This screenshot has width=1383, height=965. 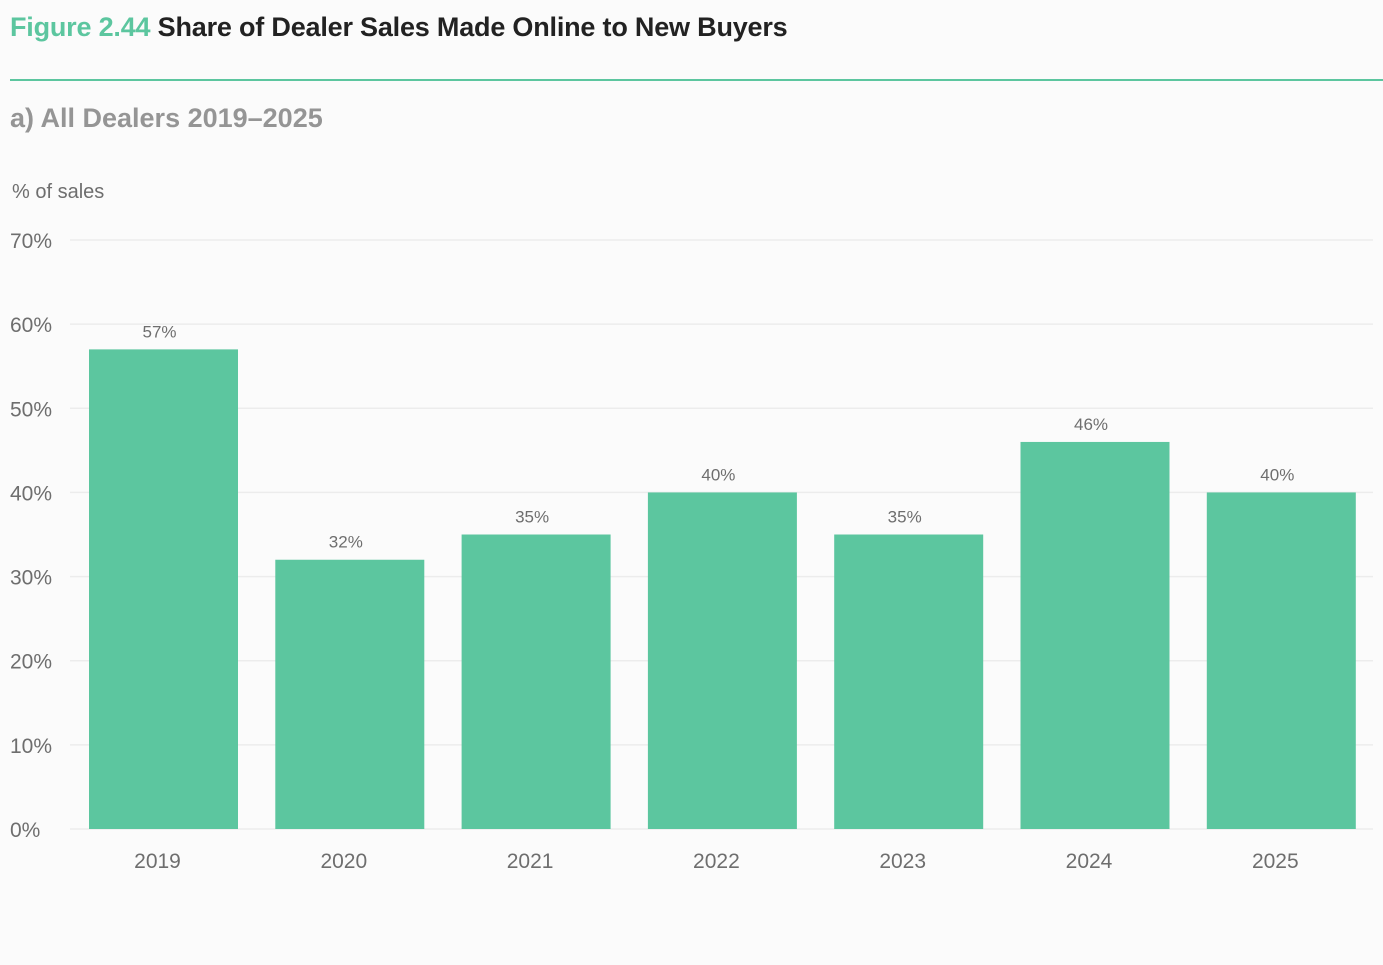 What do you see at coordinates (722, 660) in the screenshot?
I see `bar-2022` at bounding box center [722, 660].